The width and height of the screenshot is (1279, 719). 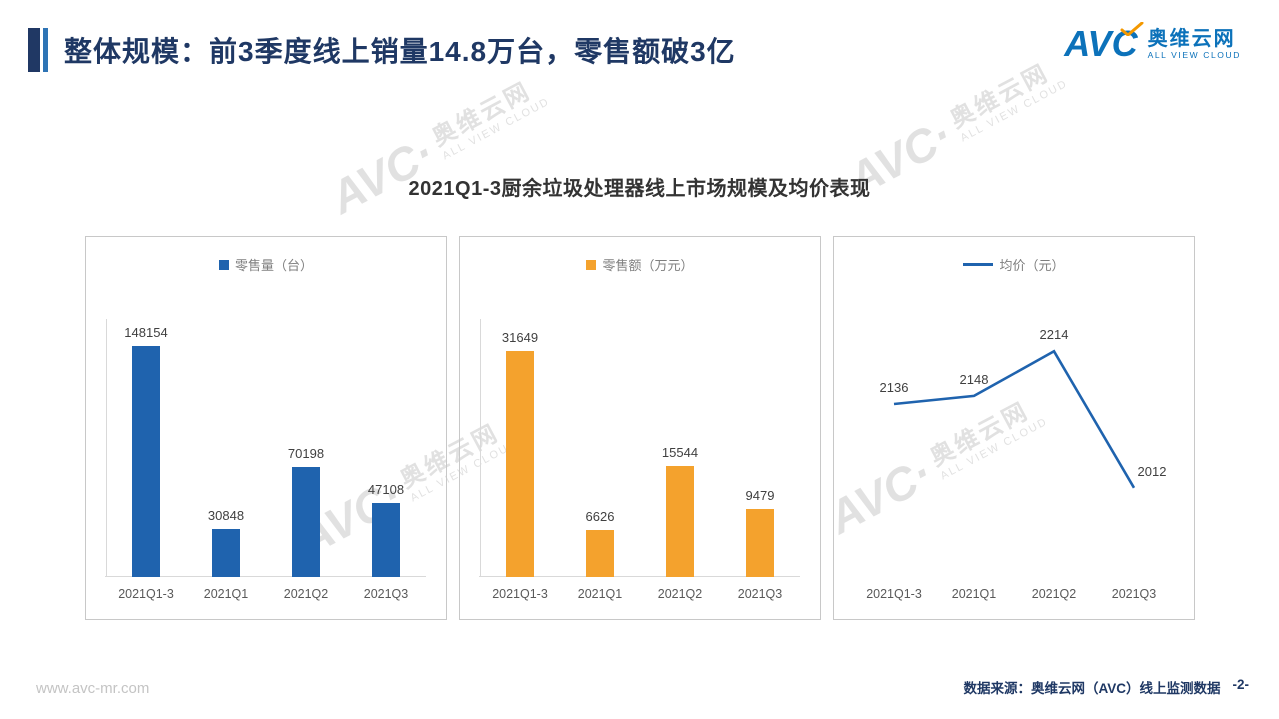 What do you see at coordinates (226, 515) in the screenshot?
I see `value-label: 30848` at bounding box center [226, 515].